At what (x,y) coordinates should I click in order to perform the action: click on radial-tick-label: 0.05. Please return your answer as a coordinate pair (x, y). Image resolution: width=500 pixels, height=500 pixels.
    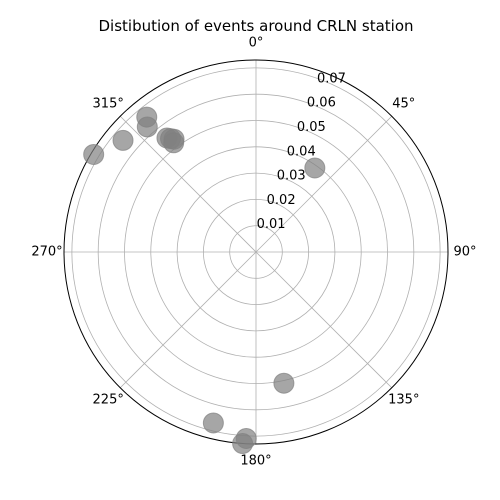
    Looking at the image, I should click on (311, 127).